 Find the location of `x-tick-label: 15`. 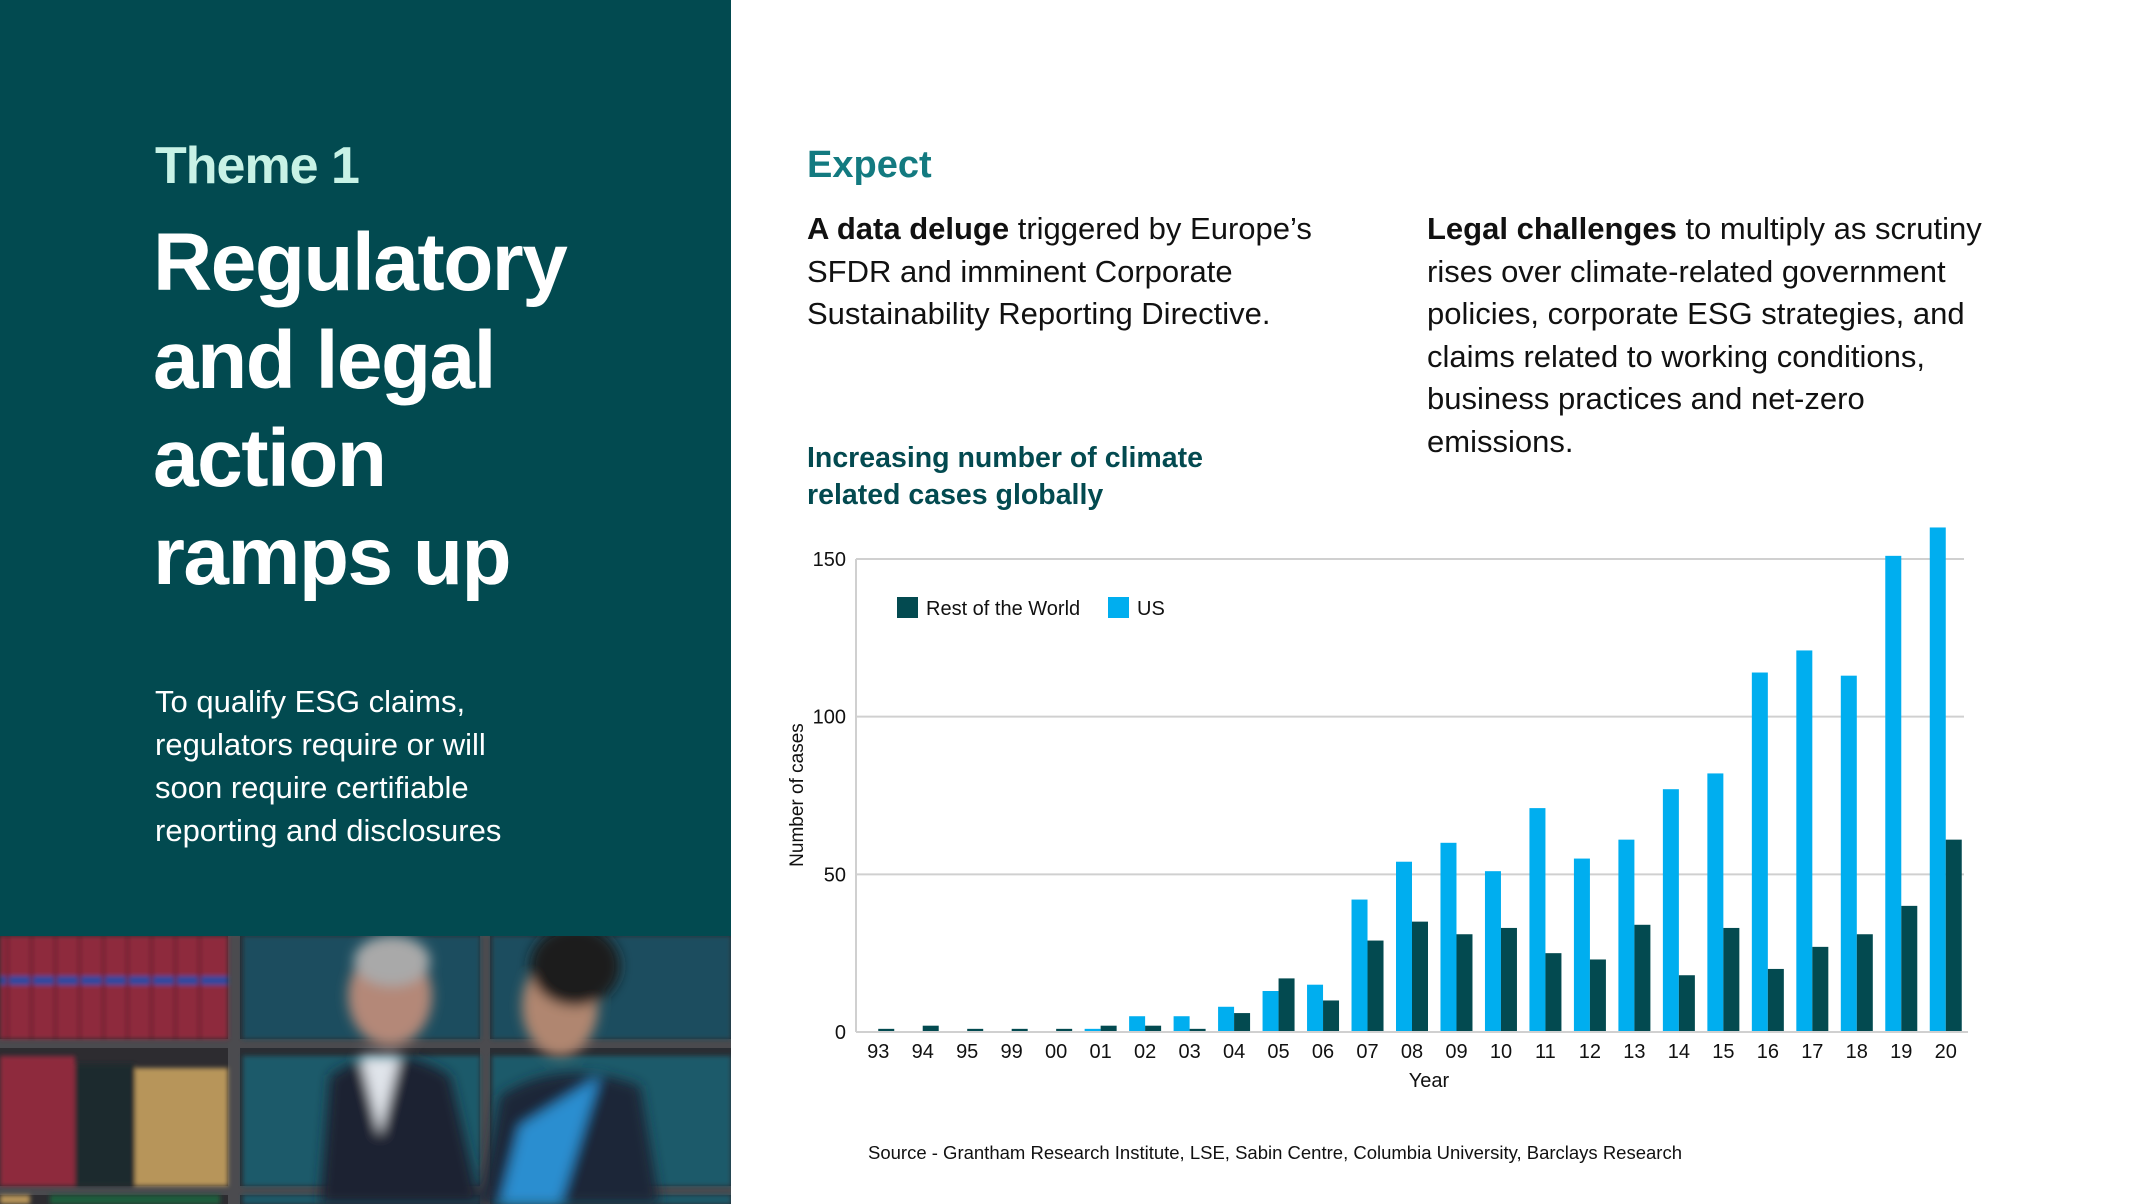

x-tick-label: 15 is located at coordinates (1723, 1052).